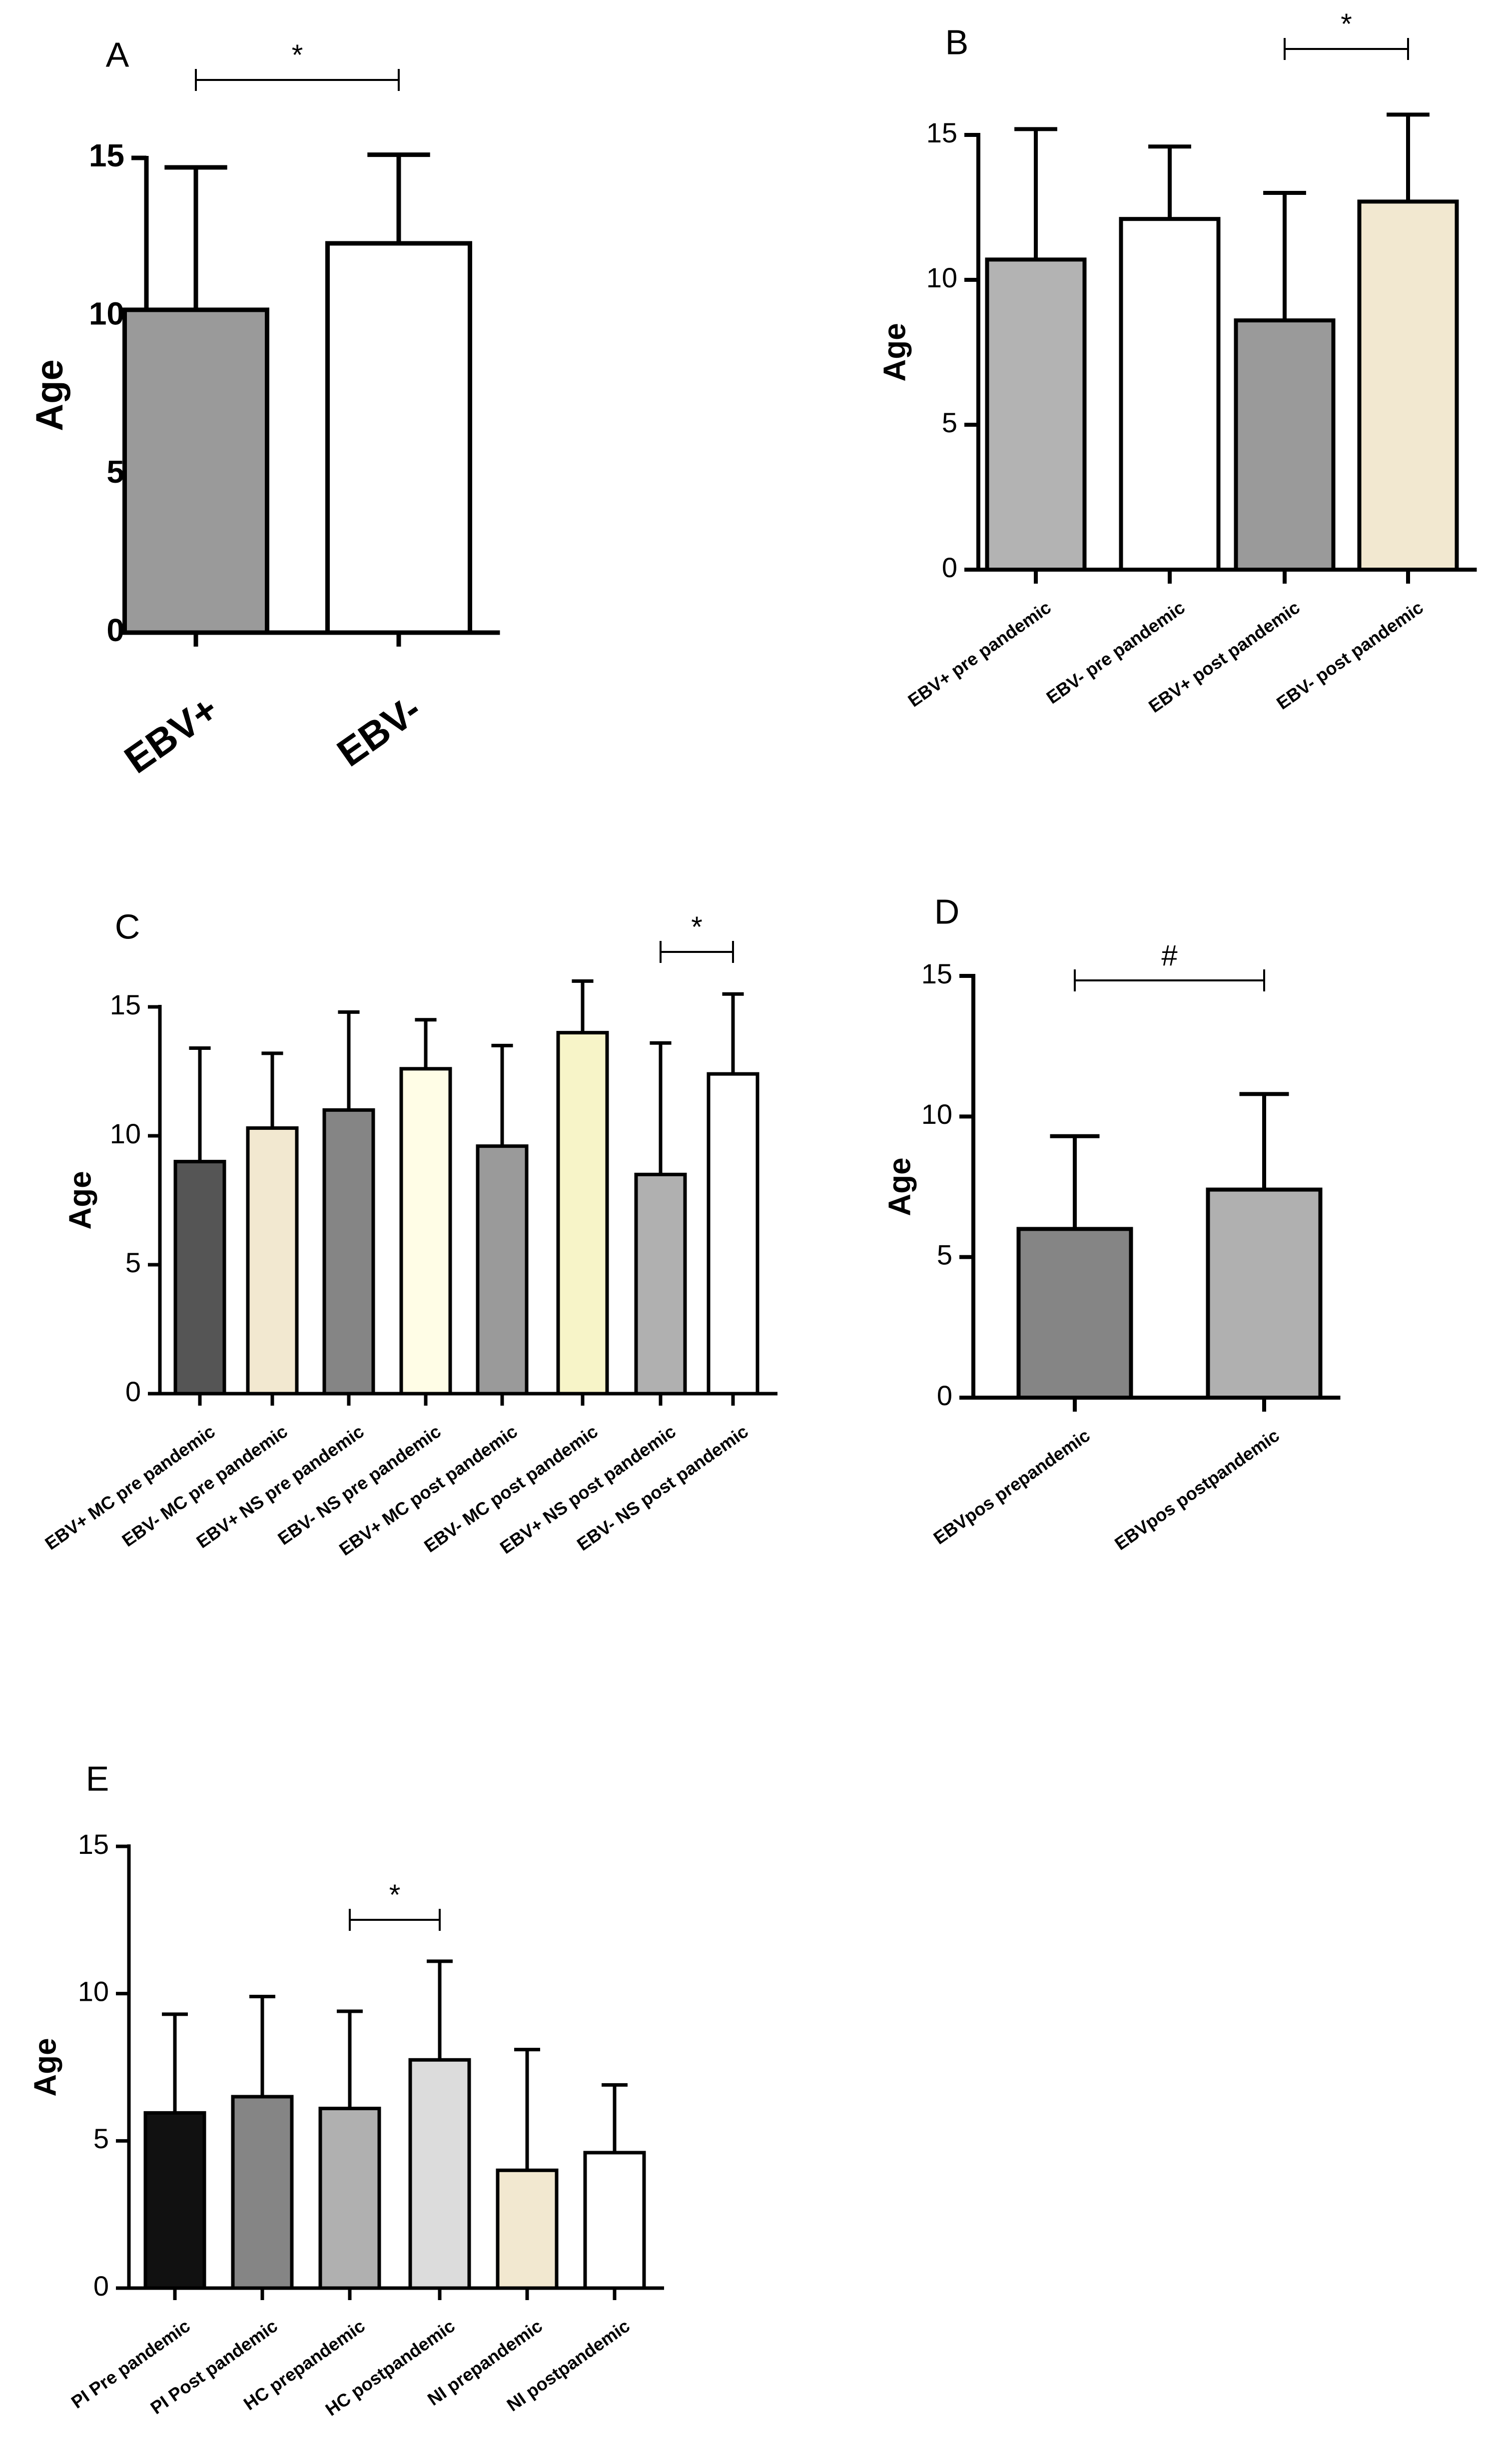 The image size is (1494, 2464). Describe the element at coordinates (1197, 1489) in the screenshot. I see `x-category-label: EBVpos postpandemic` at that location.